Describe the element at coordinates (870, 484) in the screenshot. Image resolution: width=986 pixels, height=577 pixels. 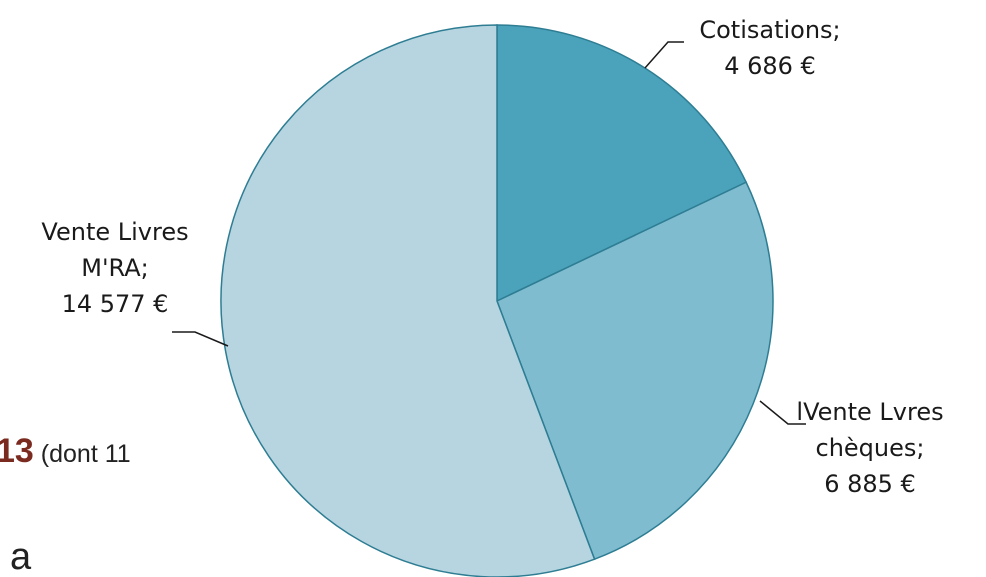
I see `slice-label-line: 6 885 €` at that location.